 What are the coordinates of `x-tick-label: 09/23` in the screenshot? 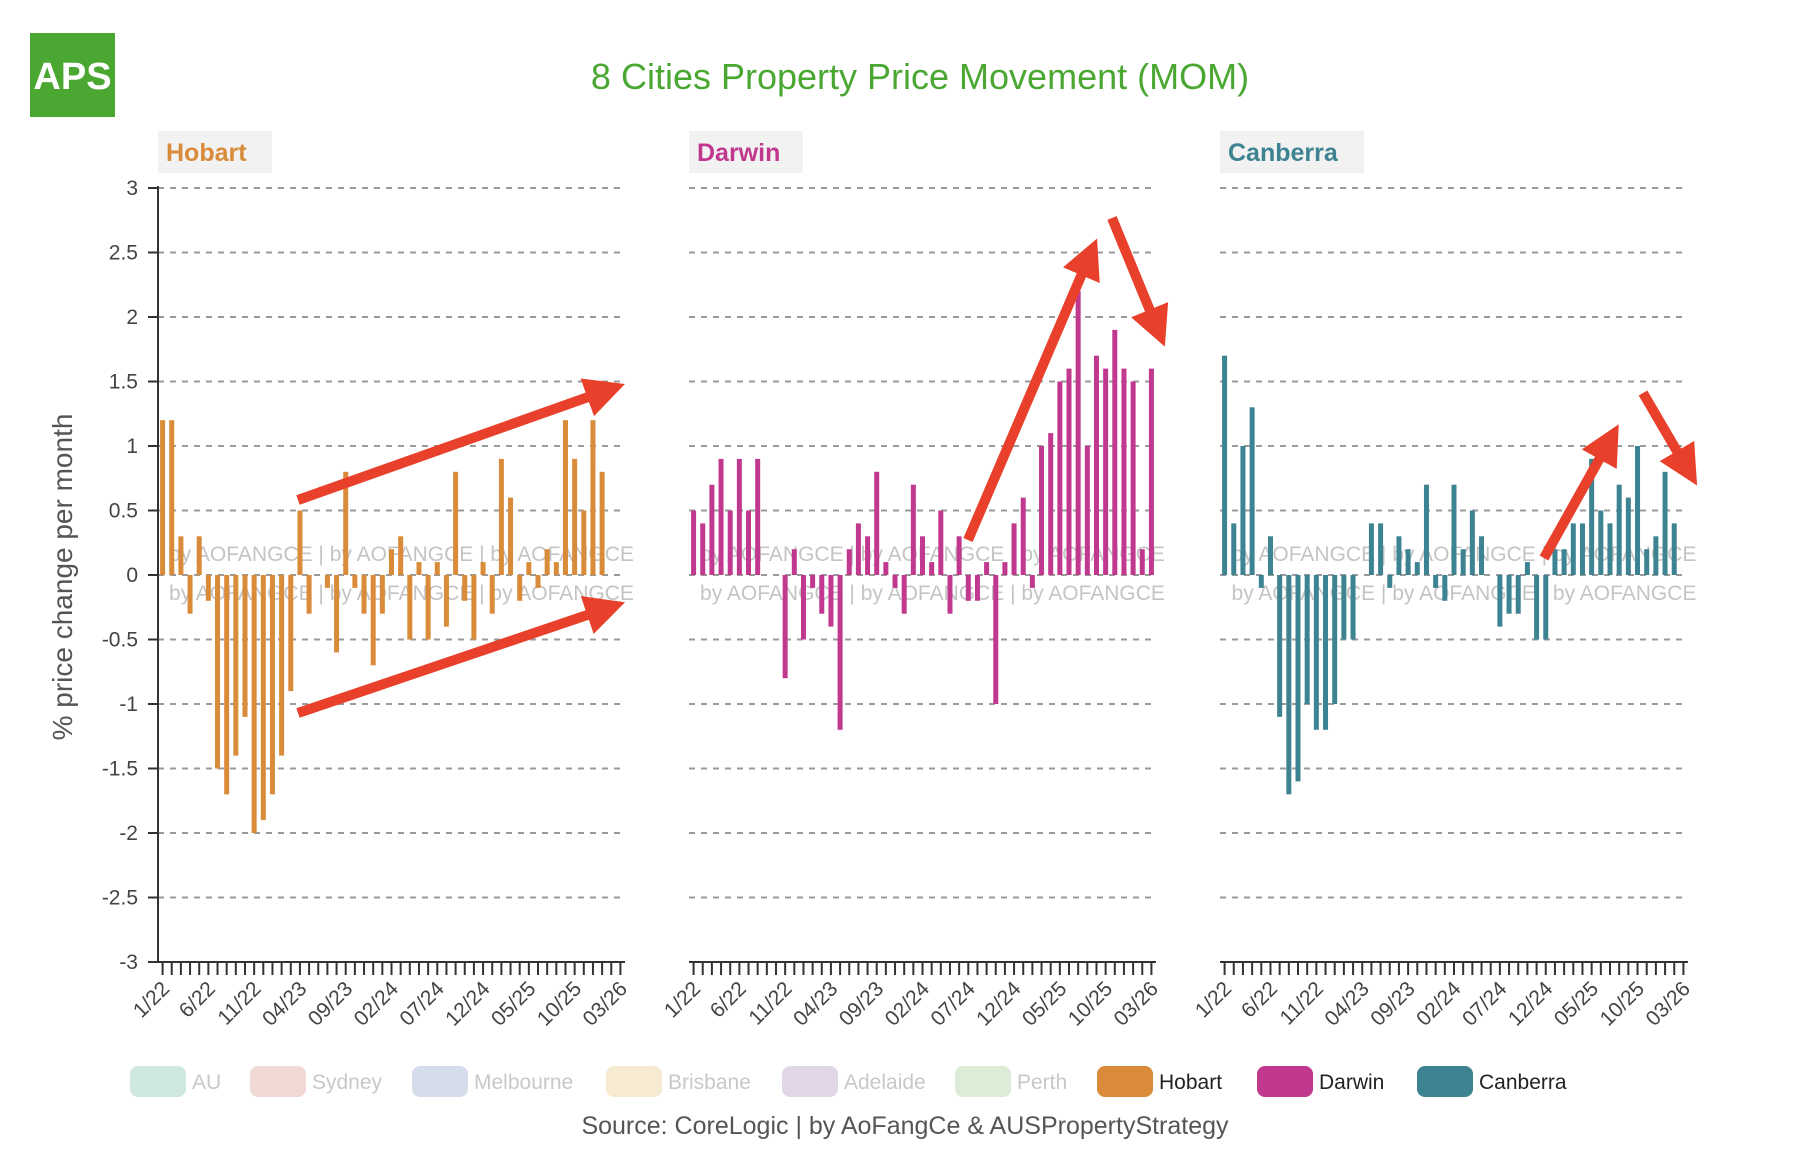 It's located at (1392, 1003).